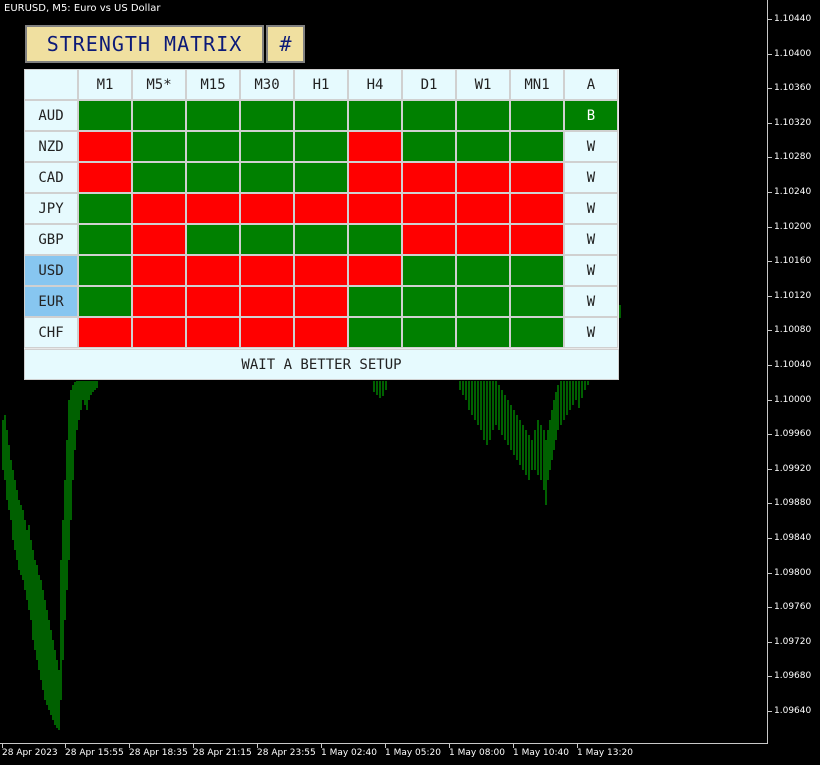  Describe the element at coordinates (213, 270) in the screenshot. I see `strength-cell-usd-m15` at that location.